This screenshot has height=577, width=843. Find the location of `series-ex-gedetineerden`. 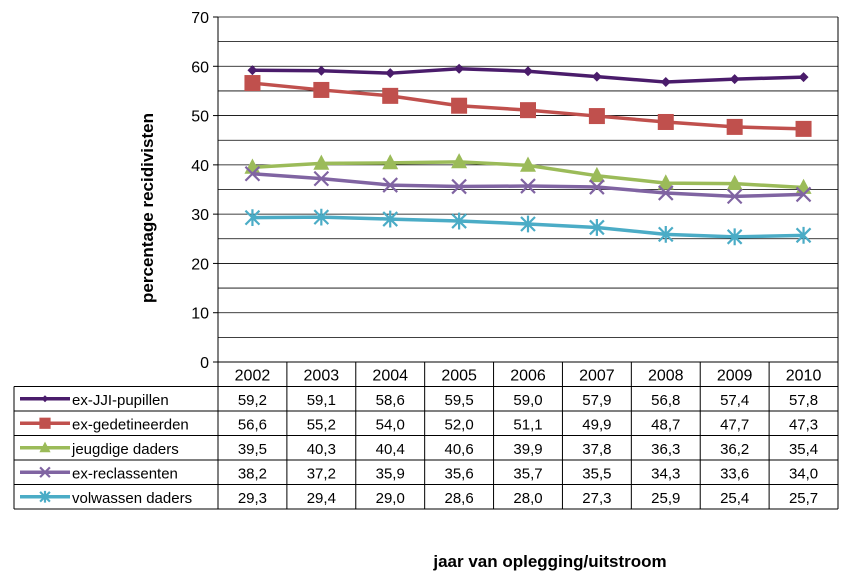

series-ex-gedetineerden is located at coordinates (528, 106).